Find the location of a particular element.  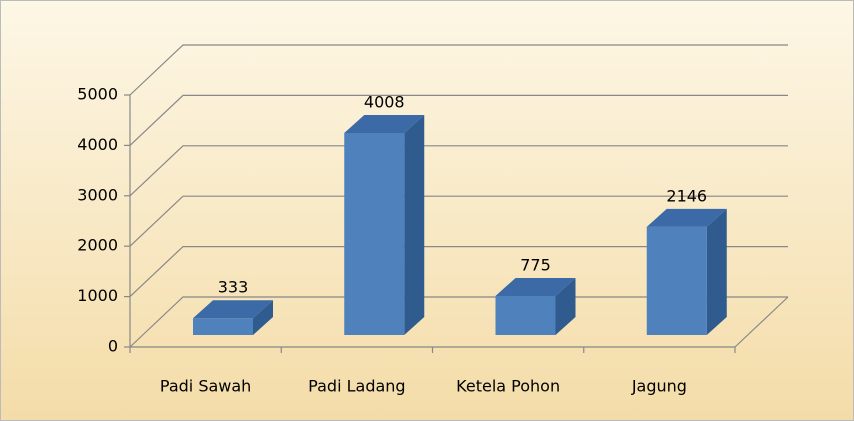

data-label: 4008 is located at coordinates (384, 101).